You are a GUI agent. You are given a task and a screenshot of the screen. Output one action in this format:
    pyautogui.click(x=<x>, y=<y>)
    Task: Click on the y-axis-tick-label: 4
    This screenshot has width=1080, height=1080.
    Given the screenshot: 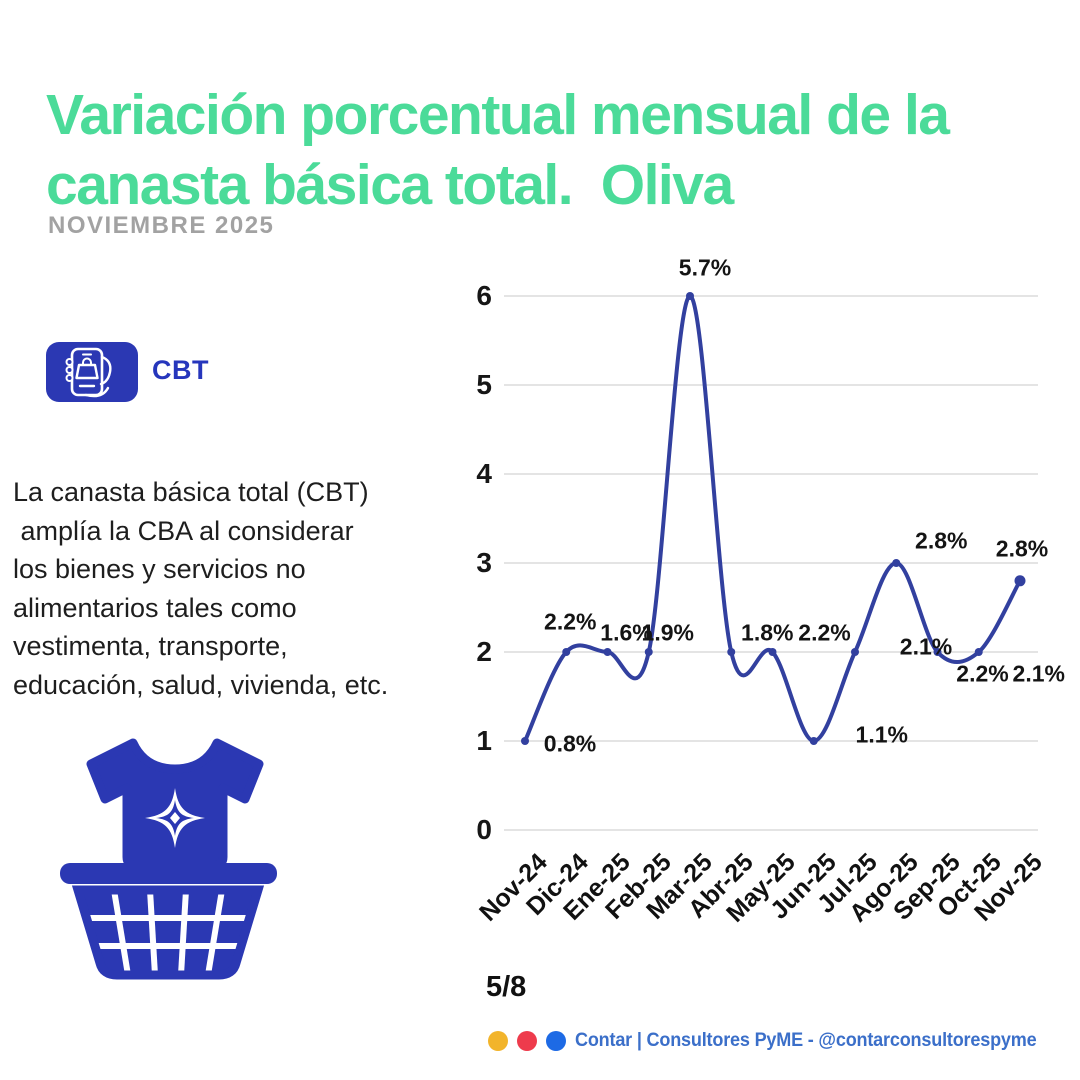 What is the action you would take?
    pyautogui.click(x=484, y=473)
    